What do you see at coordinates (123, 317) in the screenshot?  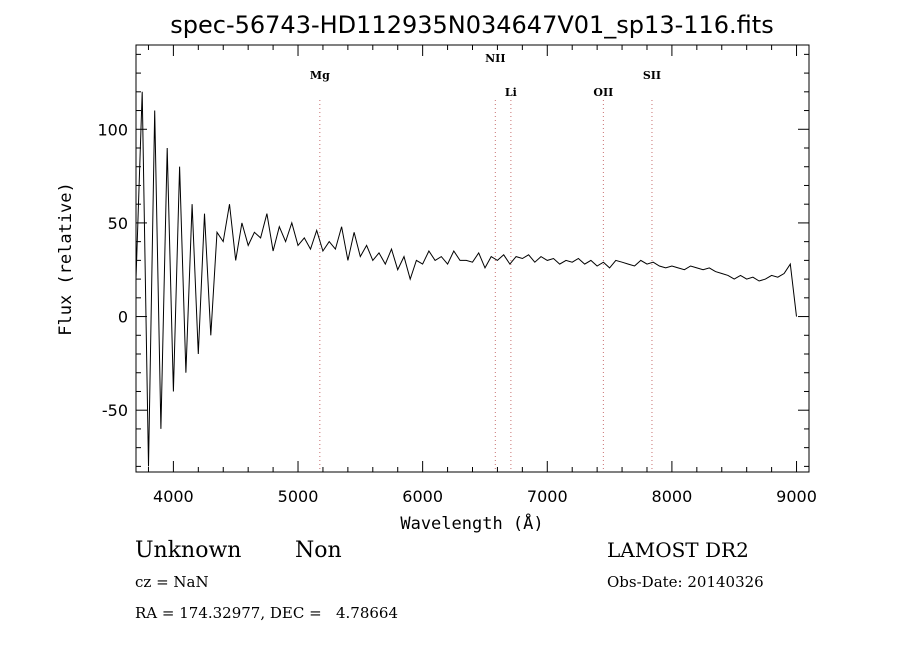 I see `y-tick-label: 0` at bounding box center [123, 317].